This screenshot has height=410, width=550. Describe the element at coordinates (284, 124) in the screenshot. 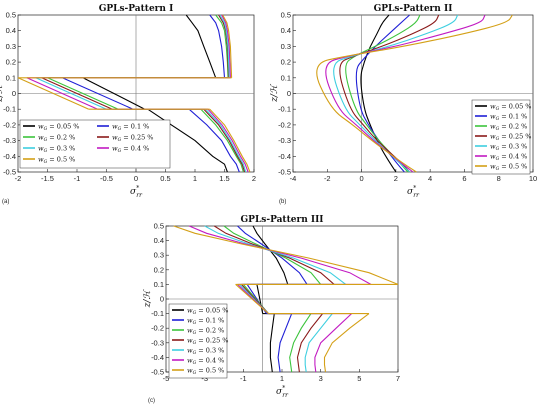

I see `y-tick-label: -0.2` at that location.